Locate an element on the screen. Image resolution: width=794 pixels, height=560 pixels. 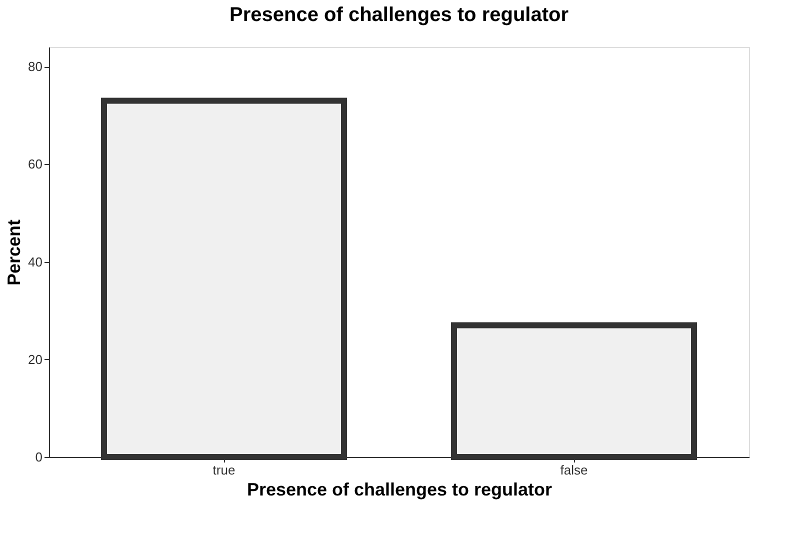
x-tick-label: true is located at coordinates (224, 470).